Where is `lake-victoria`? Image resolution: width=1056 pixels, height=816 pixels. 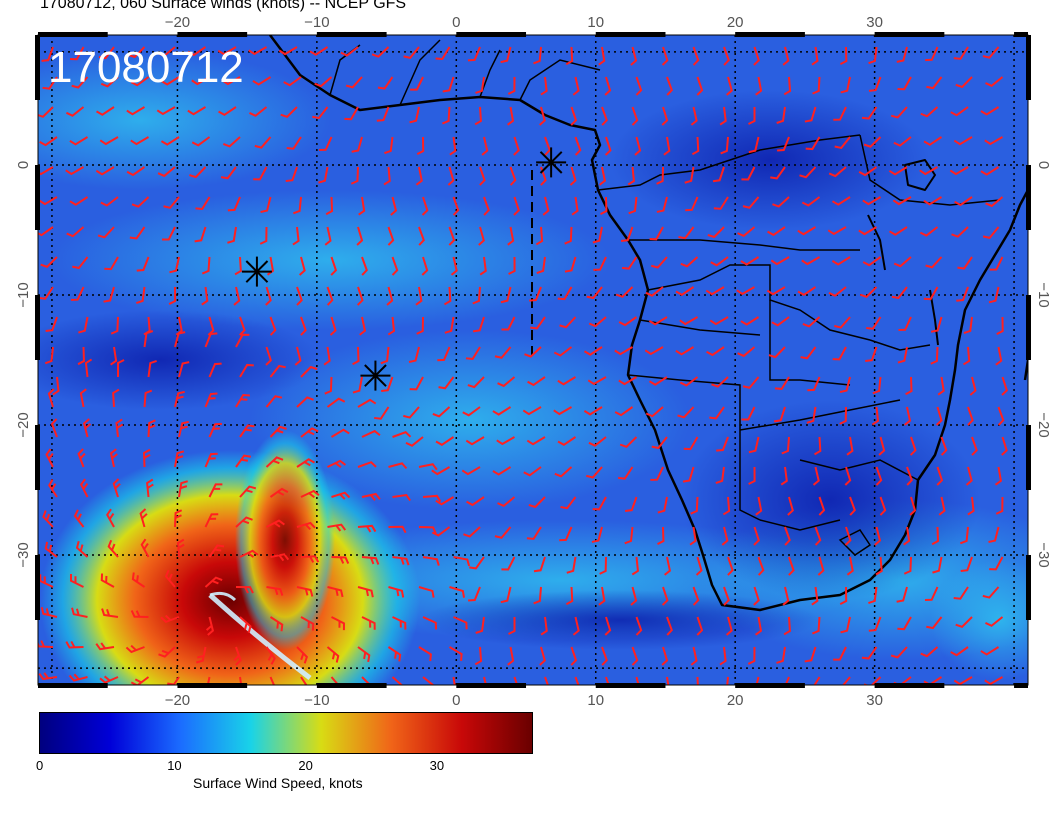
lake-victoria is located at coordinates (920, 175).